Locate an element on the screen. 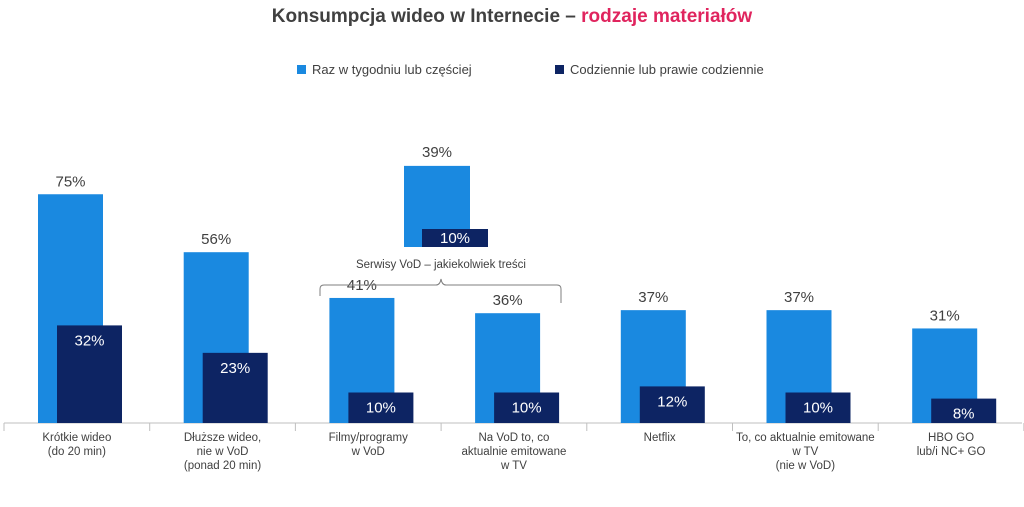  legend-label-daily: Codziennie lub prawie codziennie is located at coordinates (667, 69).